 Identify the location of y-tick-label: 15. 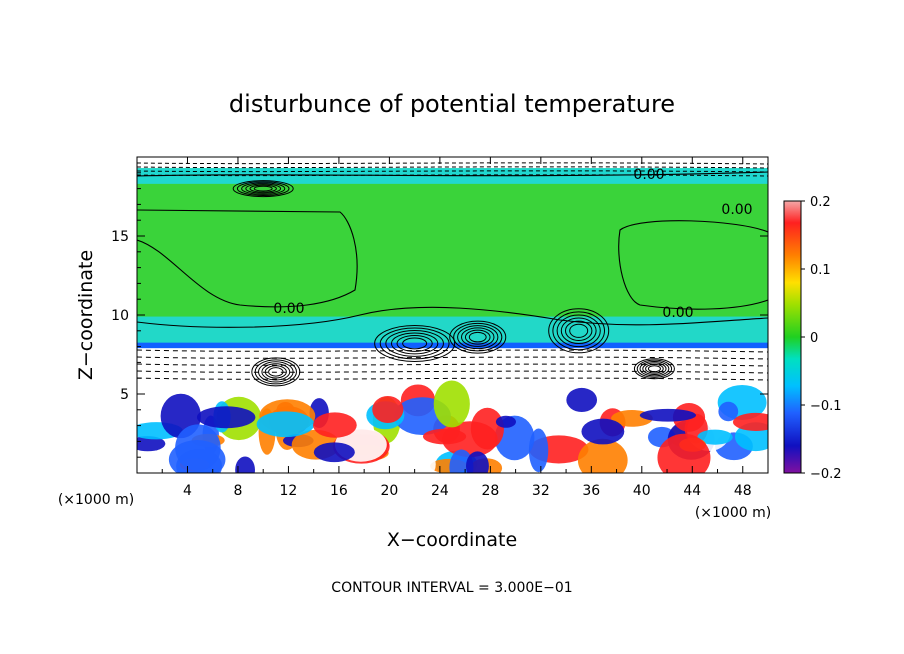
(120, 237).